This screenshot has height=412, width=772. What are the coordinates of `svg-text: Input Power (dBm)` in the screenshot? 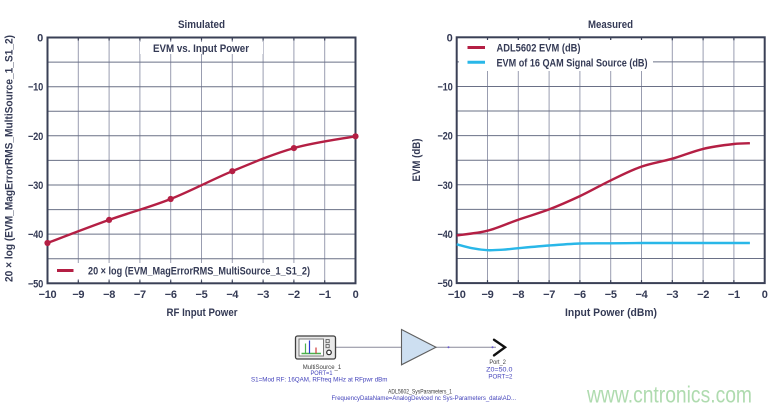 It's located at (611, 313).